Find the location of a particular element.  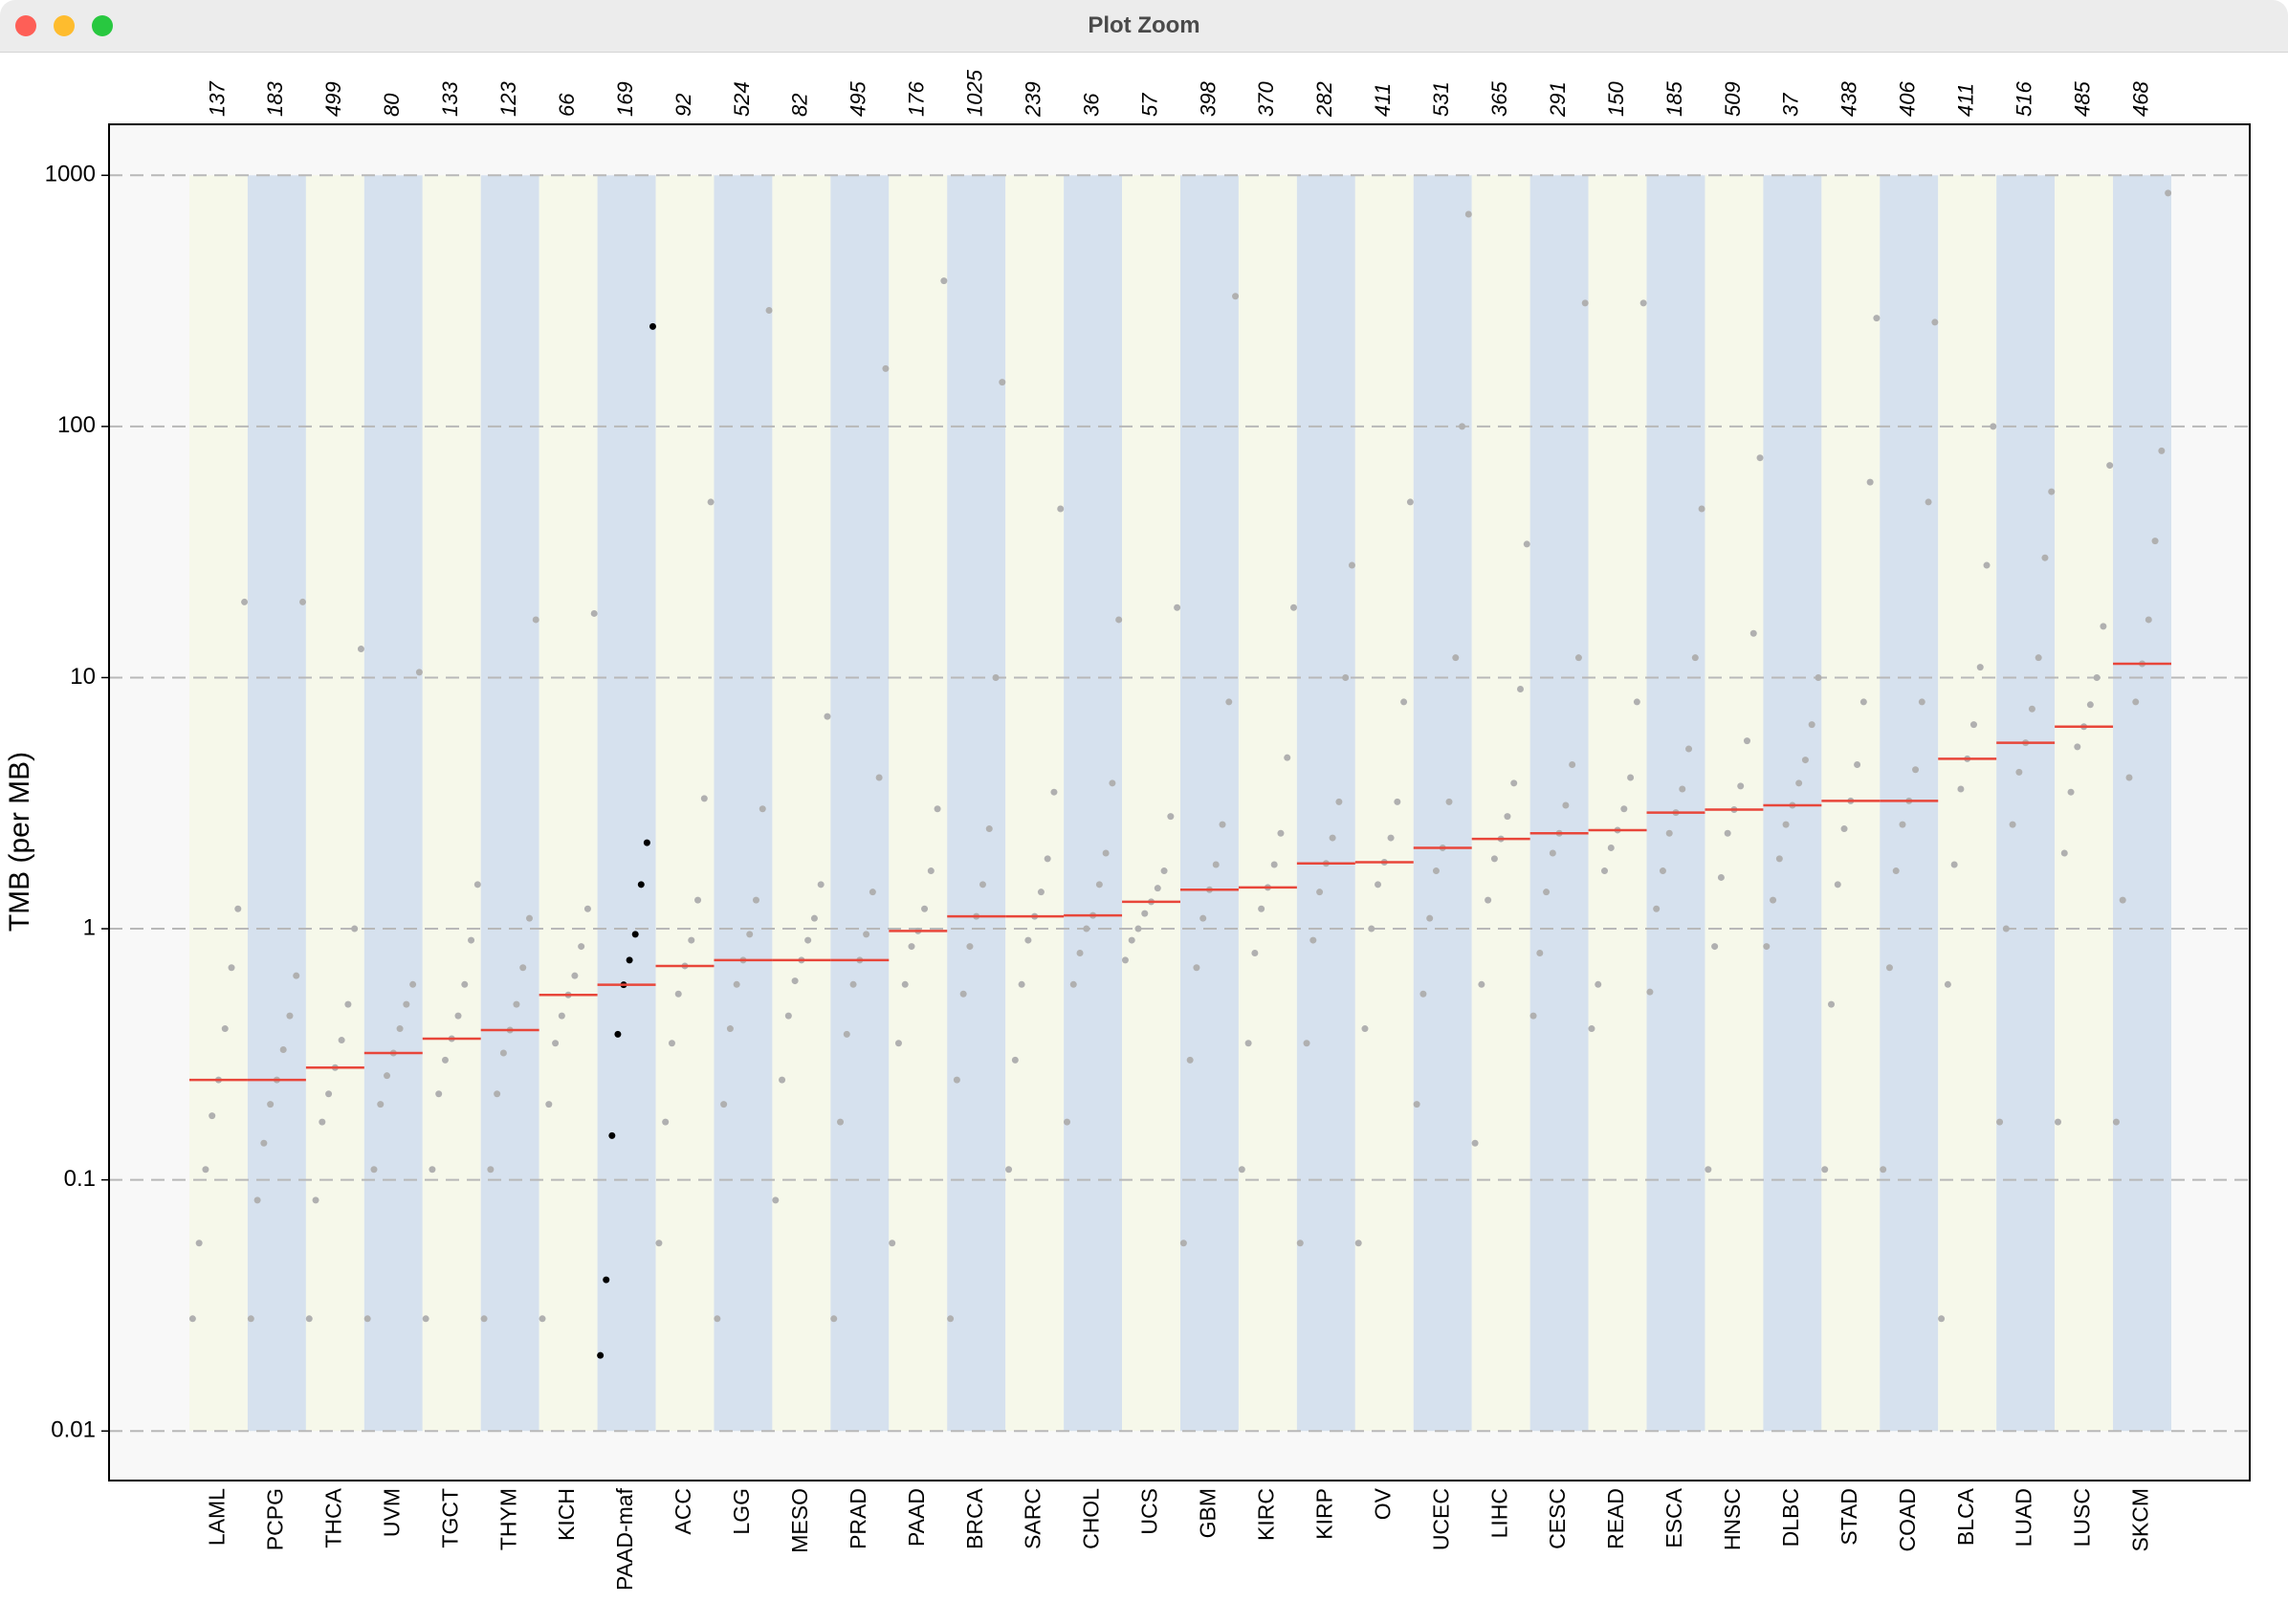

x-tick-label: KIRP is located at coordinates (1323, 1514).